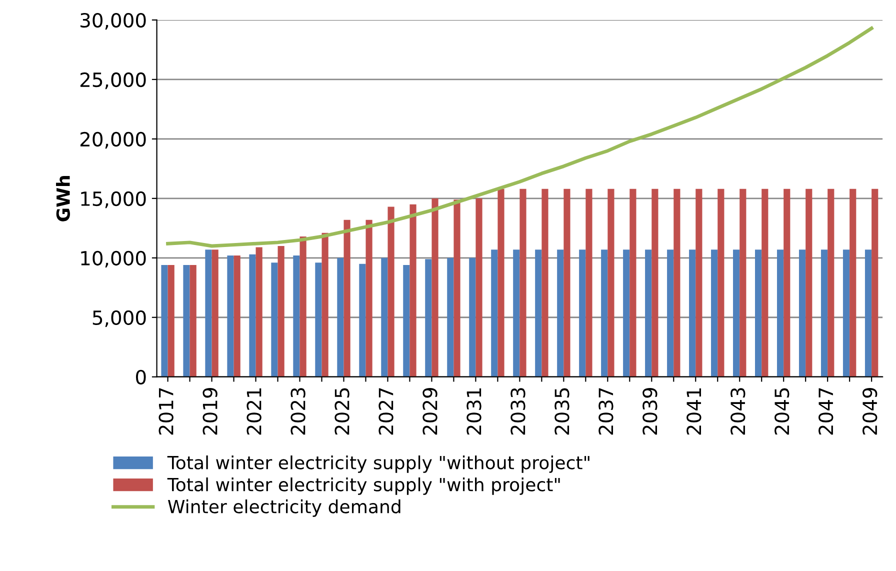  I want to click on y-tick-label: 5,000, so click(119, 319).